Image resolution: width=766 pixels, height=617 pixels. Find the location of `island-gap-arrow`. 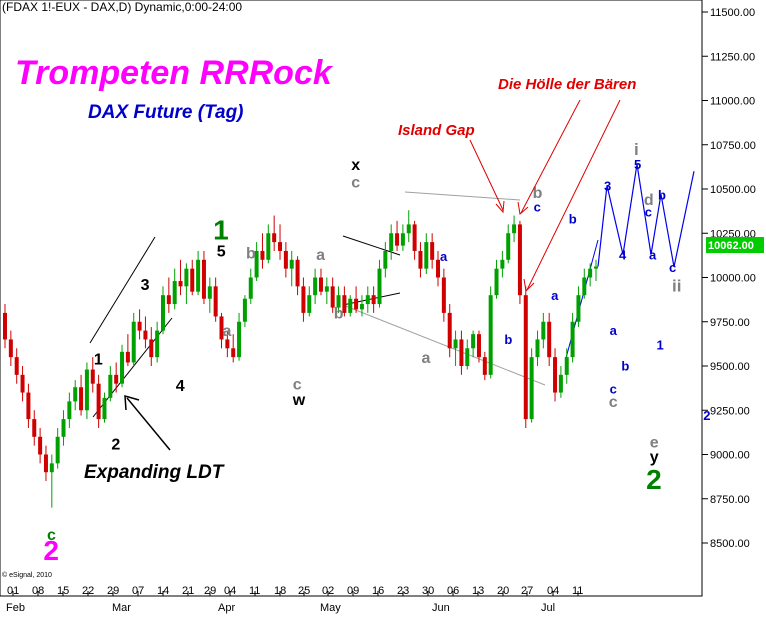

island-gap-arrow is located at coordinates (486, 175).